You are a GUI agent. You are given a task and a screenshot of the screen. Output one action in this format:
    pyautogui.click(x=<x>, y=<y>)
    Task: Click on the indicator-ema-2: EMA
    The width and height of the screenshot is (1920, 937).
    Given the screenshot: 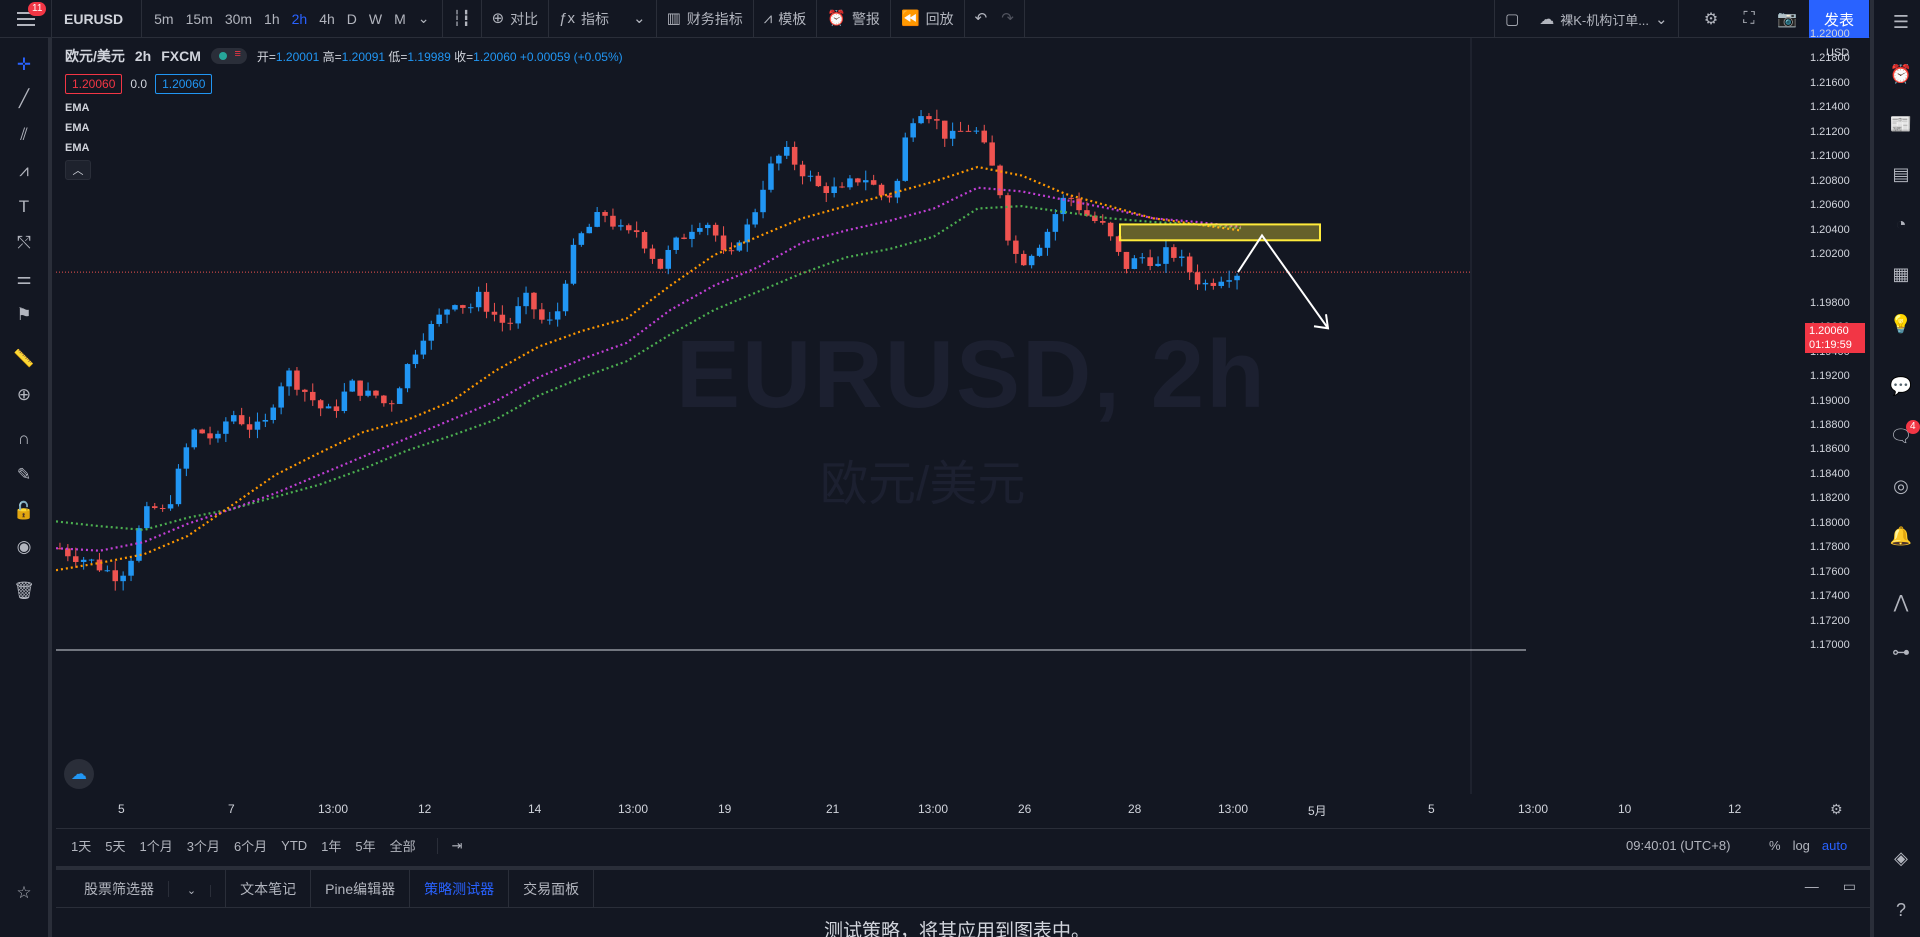 What is the action you would take?
    pyautogui.click(x=77, y=128)
    